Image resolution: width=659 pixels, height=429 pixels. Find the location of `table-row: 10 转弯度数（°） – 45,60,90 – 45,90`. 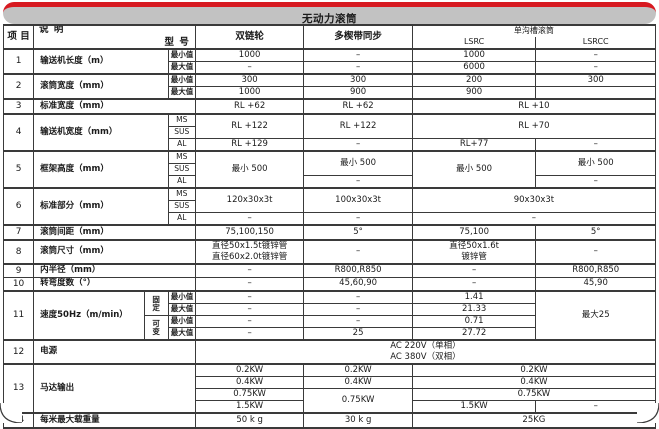

table-row: 10 转弯度数（°） – 45,60,90 – 45,90 is located at coordinates (329, 284).